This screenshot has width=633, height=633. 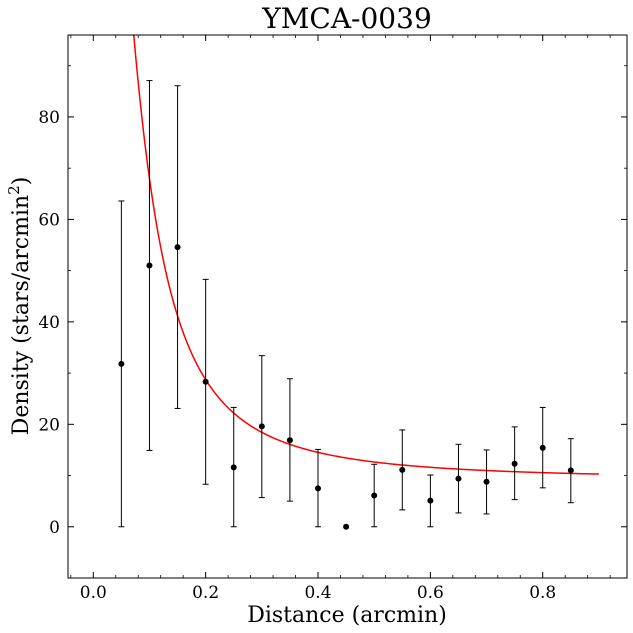 What do you see at coordinates (14, 190) in the screenshot?
I see `y-axis-label-superscript: 2` at bounding box center [14, 190].